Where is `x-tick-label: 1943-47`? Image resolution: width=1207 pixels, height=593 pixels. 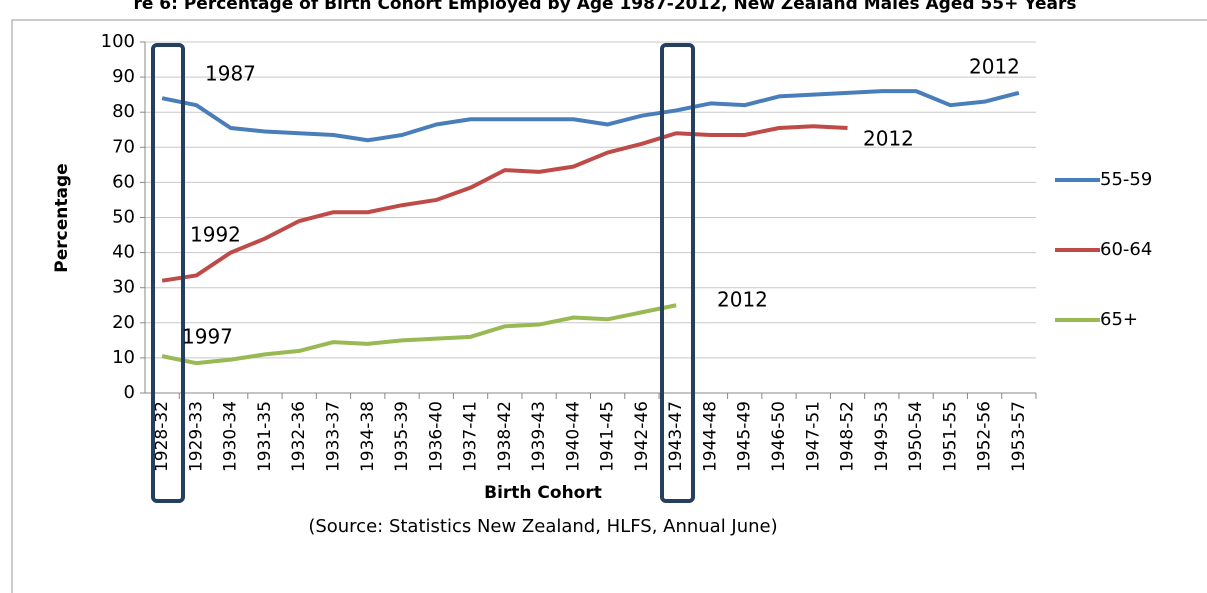
x-tick-label: 1943-47 is located at coordinates (676, 436).